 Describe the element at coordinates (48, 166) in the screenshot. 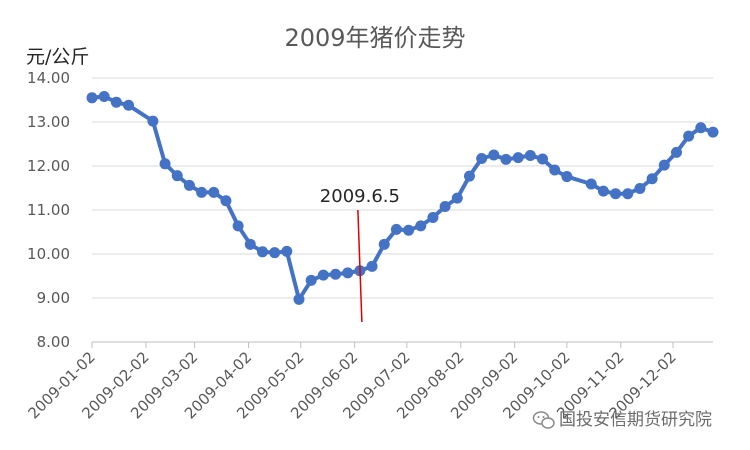

I see `y-tick-label: 12.00` at that location.